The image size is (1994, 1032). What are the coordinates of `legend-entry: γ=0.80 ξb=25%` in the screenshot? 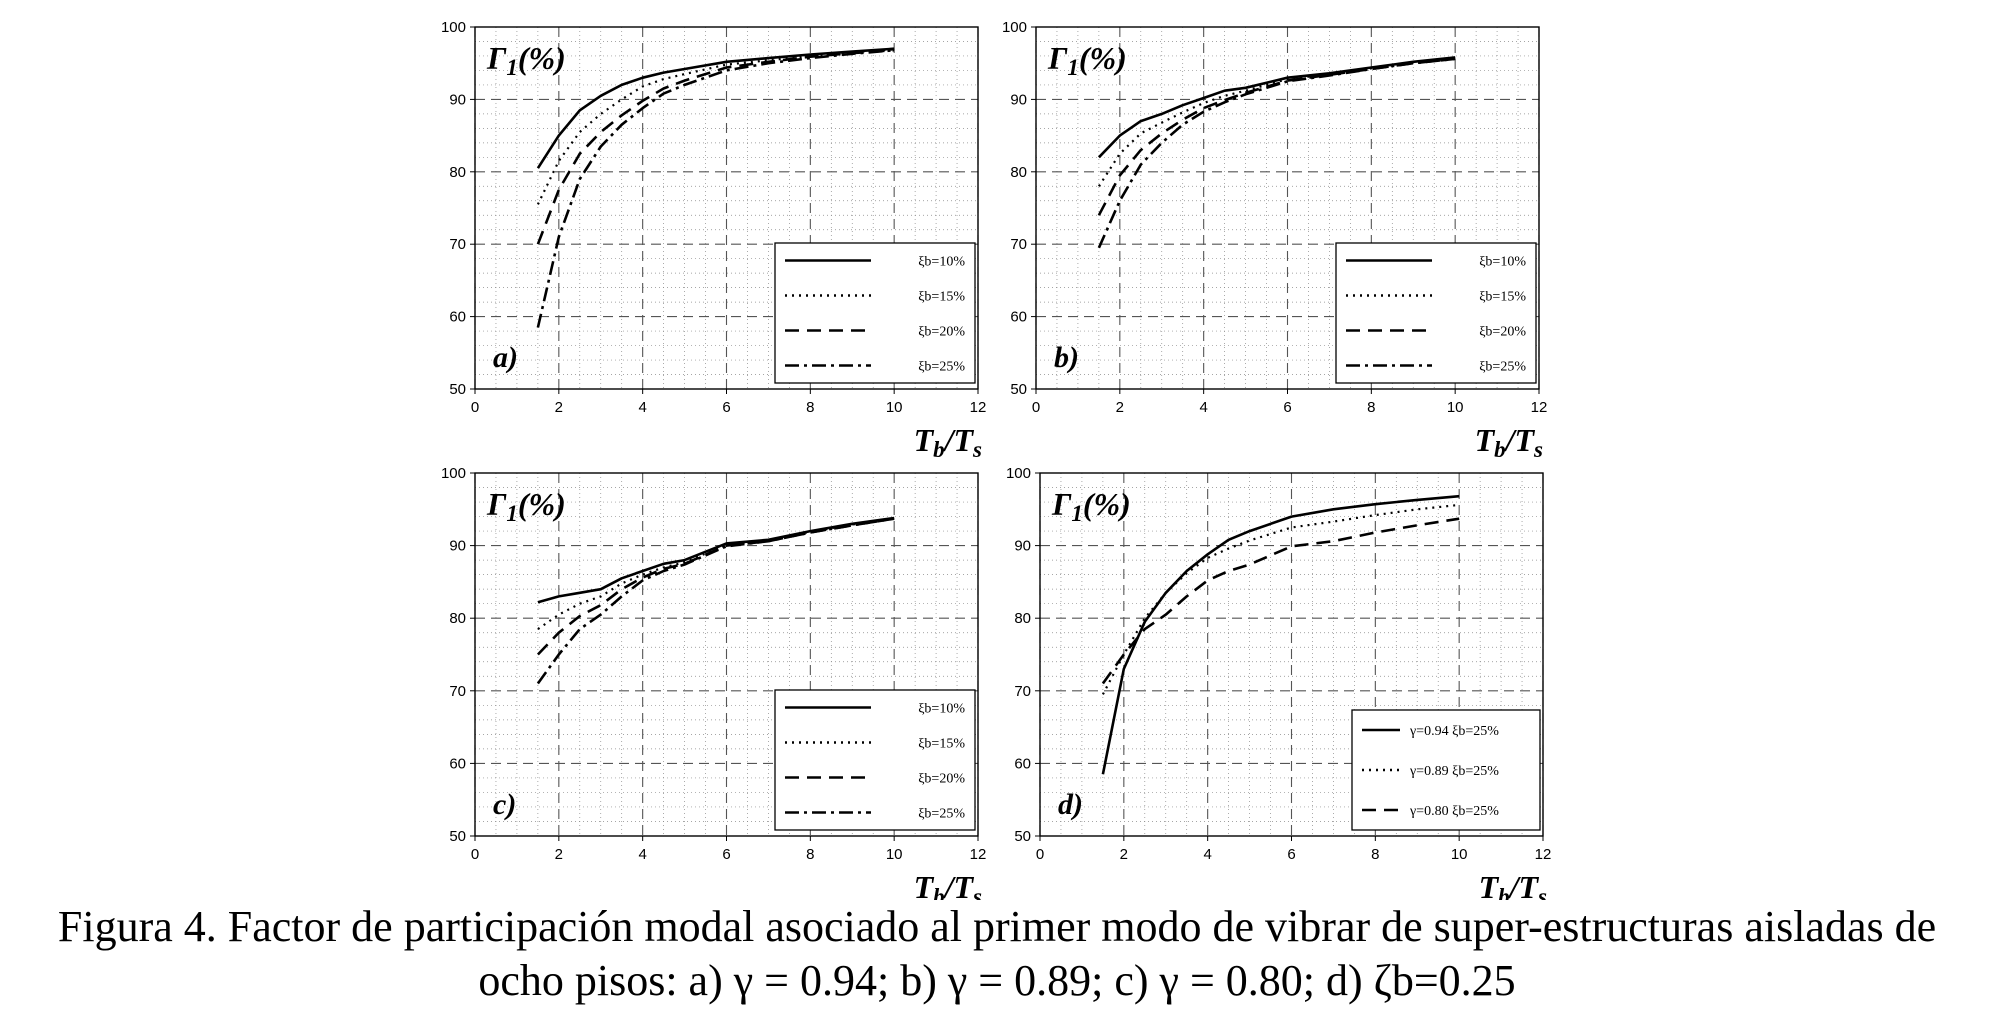 It's located at (1454, 811).